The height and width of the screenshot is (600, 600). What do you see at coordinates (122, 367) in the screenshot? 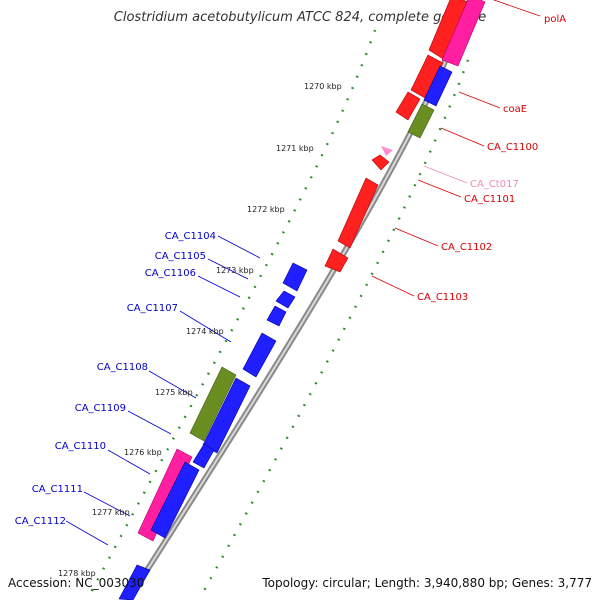
I see `gene-label-CA_C1108: CA_C1108` at bounding box center [122, 367].